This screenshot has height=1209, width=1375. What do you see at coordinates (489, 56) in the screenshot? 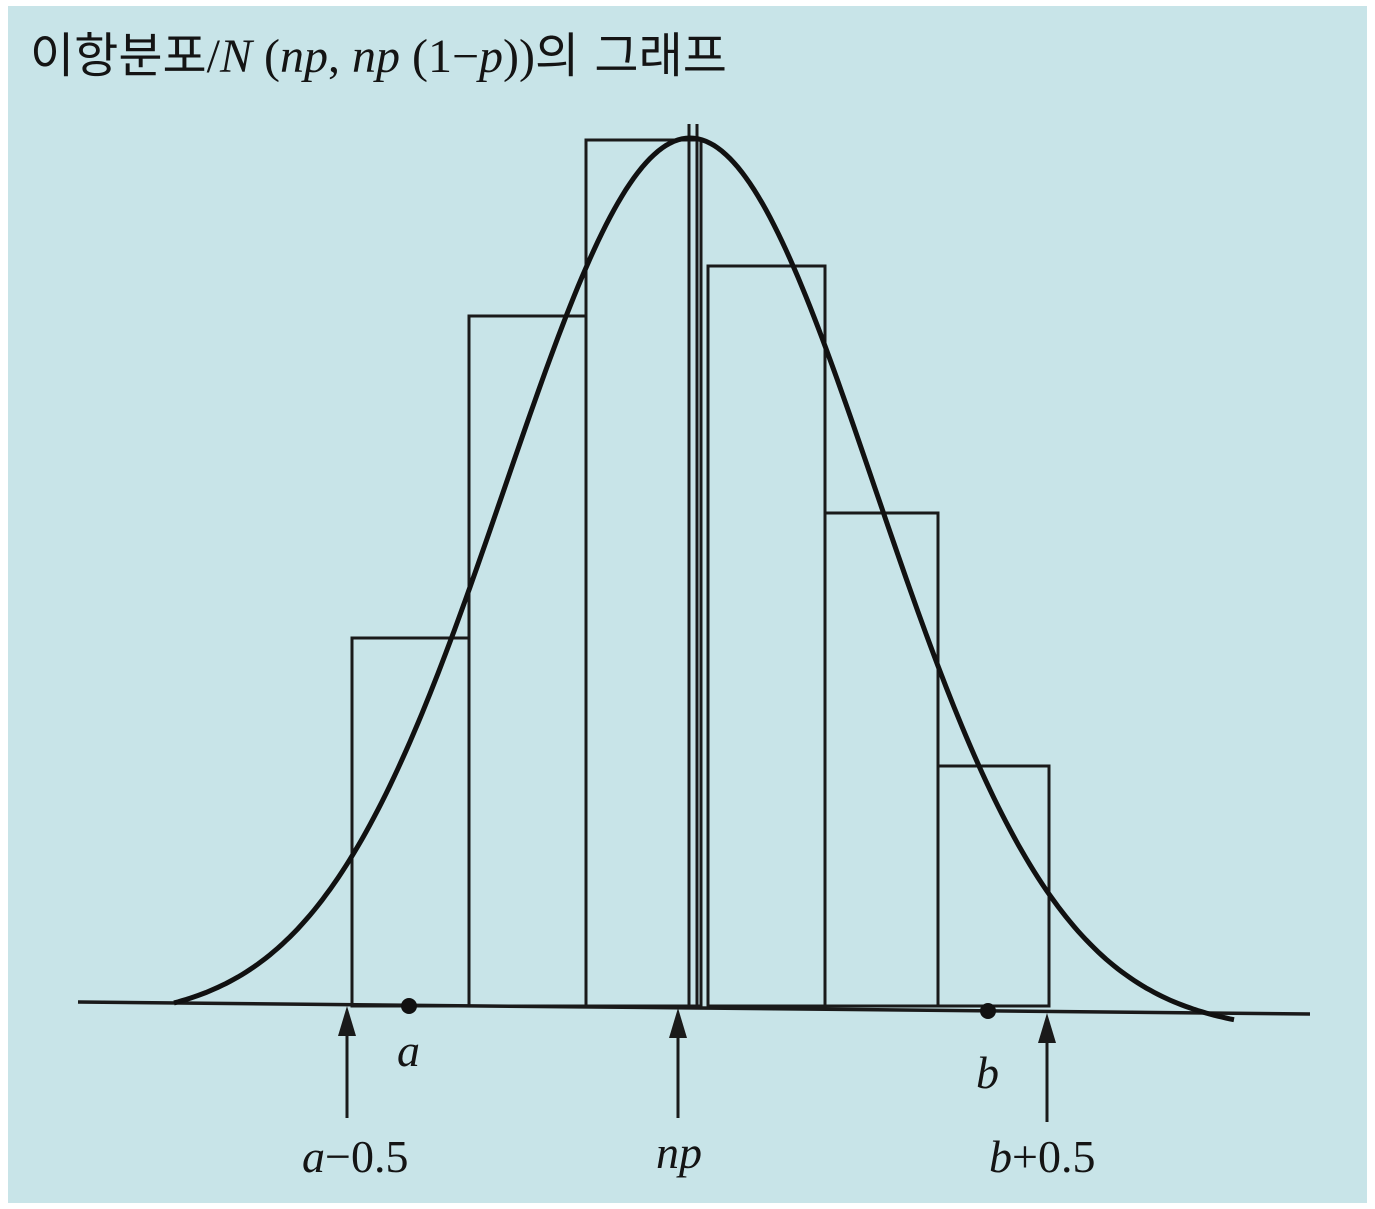
I see `title-p: p` at bounding box center [489, 56].